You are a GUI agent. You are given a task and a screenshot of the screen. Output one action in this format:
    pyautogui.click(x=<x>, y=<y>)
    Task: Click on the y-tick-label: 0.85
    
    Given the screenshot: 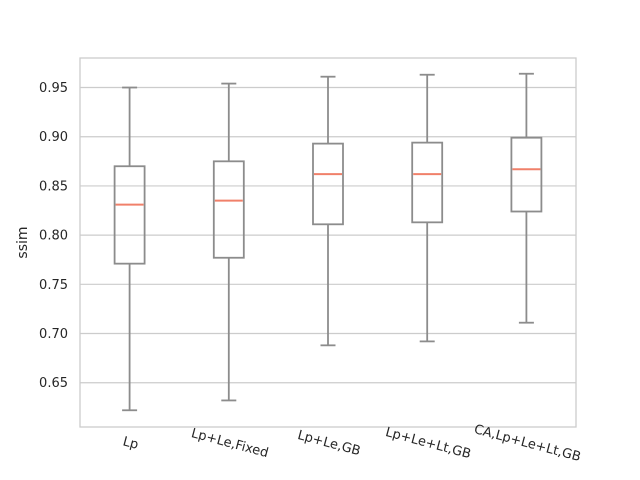 What is the action you would take?
    pyautogui.click(x=53, y=186)
    